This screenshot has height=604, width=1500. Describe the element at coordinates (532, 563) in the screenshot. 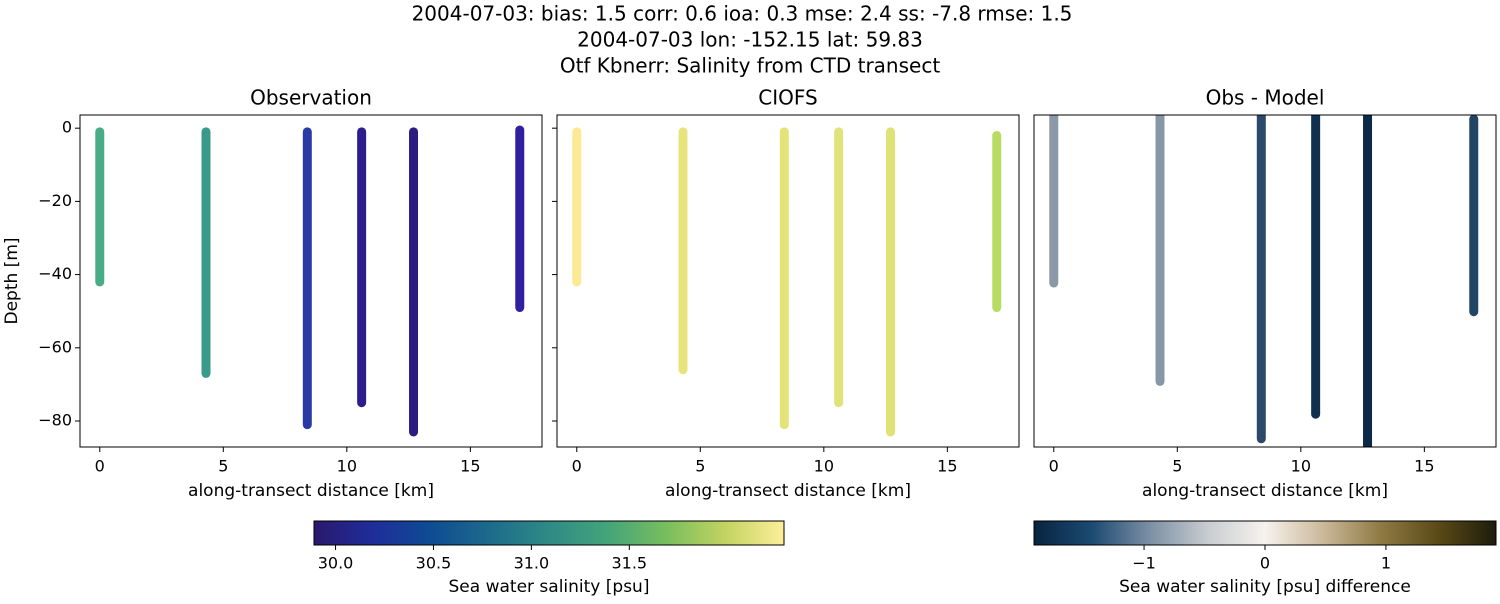

I see `colorbar-tick-label: 31.0` at that location.